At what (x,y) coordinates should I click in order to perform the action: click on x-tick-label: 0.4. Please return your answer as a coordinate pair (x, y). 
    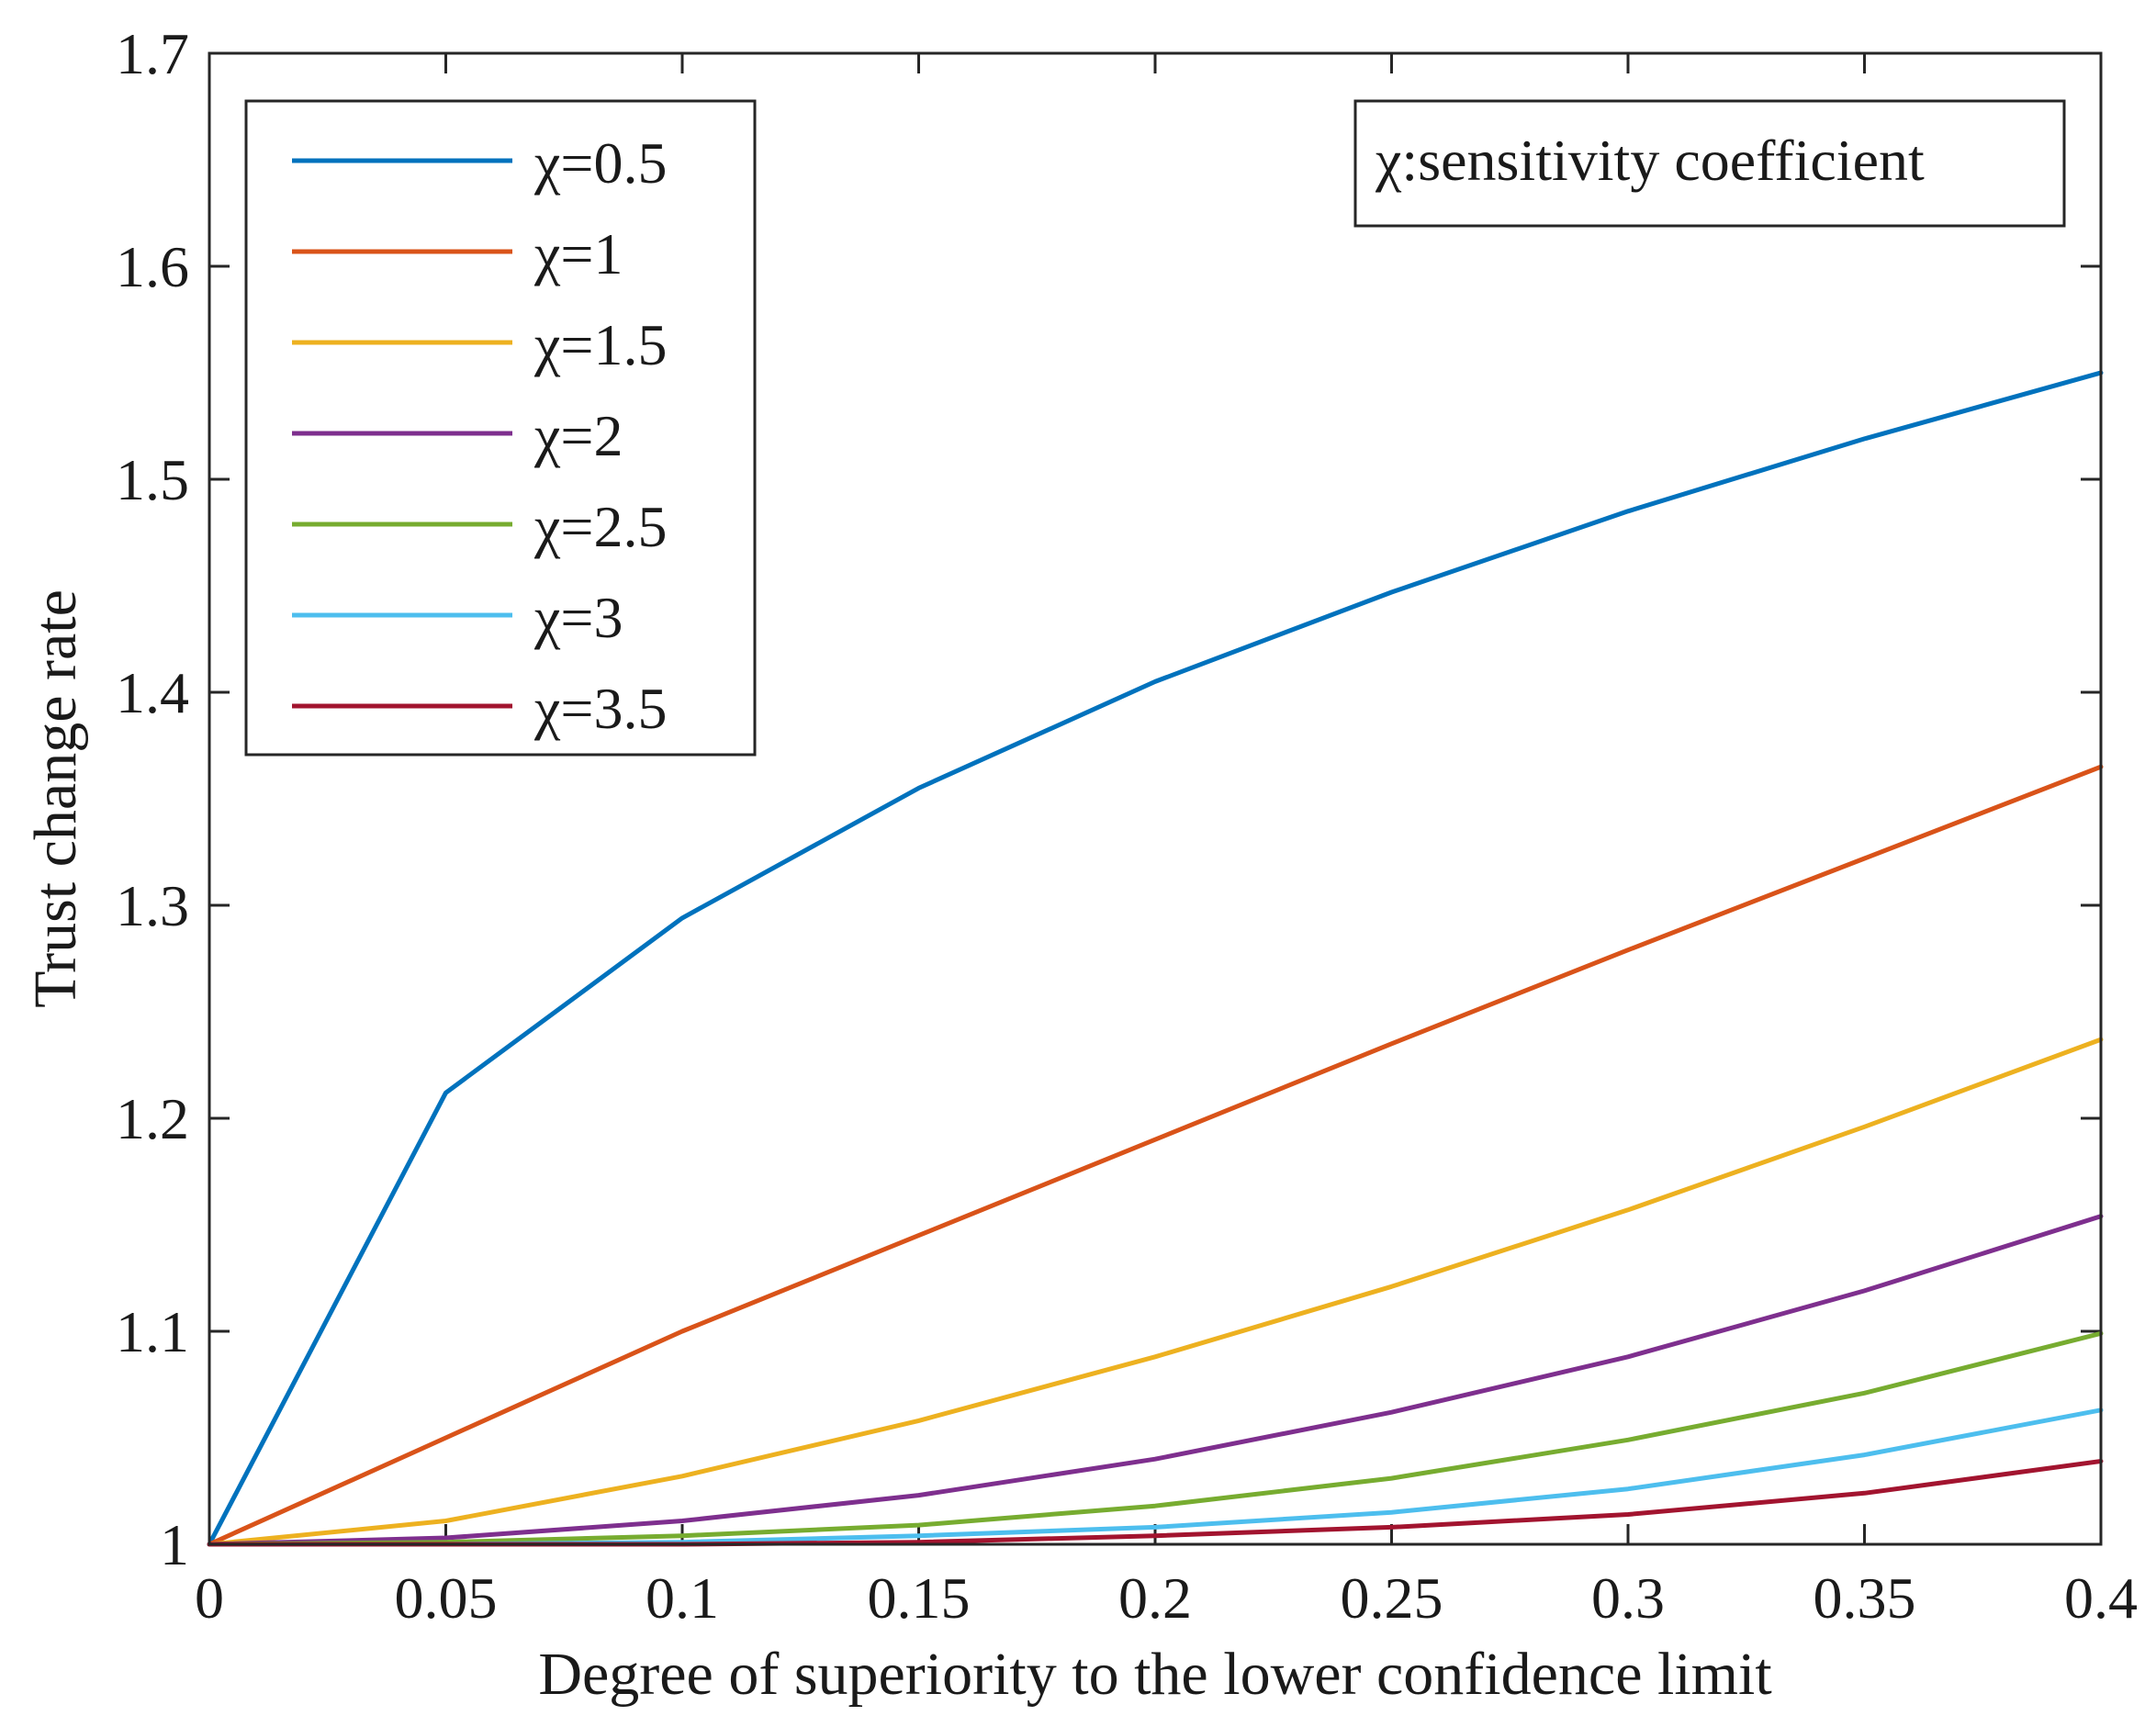
    Looking at the image, I should click on (2101, 1598).